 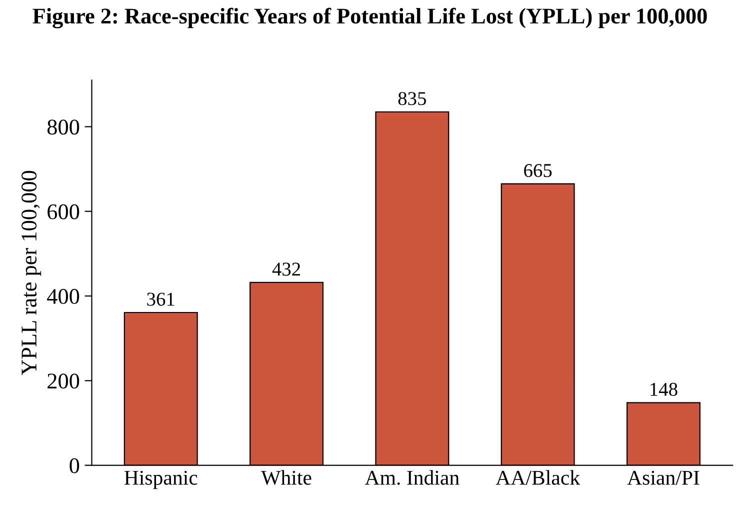 I want to click on chart-title: Figure 2: Race-specific Years of Potential Life Lost (YPLL) per 100,000, so click(x=369, y=18).